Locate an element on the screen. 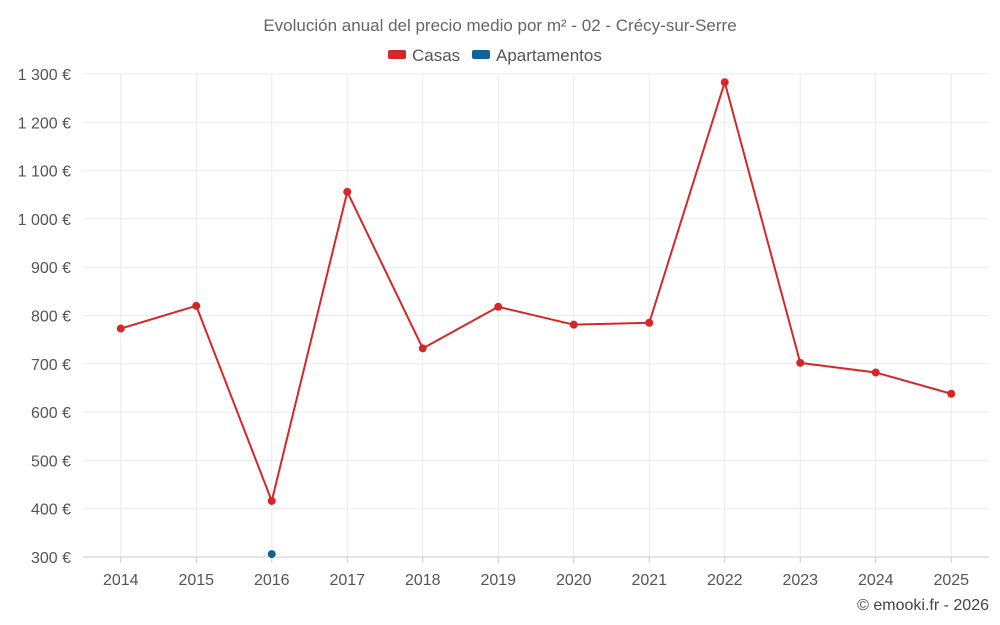  legend-swatch-casas is located at coordinates (397, 54).